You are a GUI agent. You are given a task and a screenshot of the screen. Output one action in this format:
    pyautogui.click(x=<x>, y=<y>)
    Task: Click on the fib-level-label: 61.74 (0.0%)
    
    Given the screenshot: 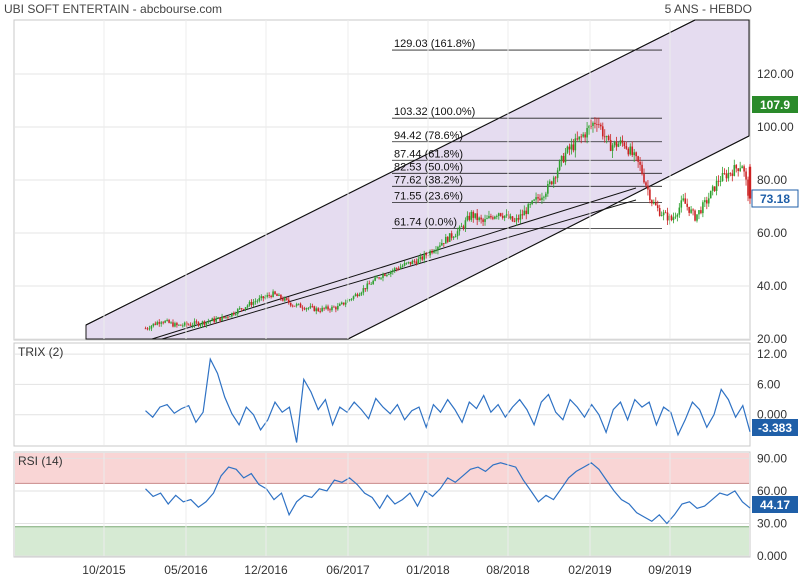 What is the action you would take?
    pyautogui.click(x=425, y=222)
    